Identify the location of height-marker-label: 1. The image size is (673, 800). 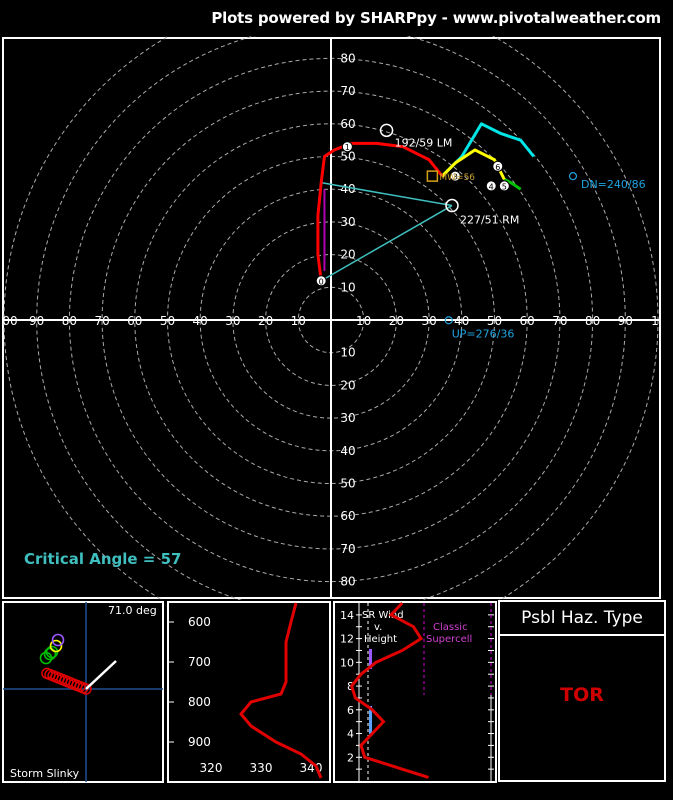
(347, 147).